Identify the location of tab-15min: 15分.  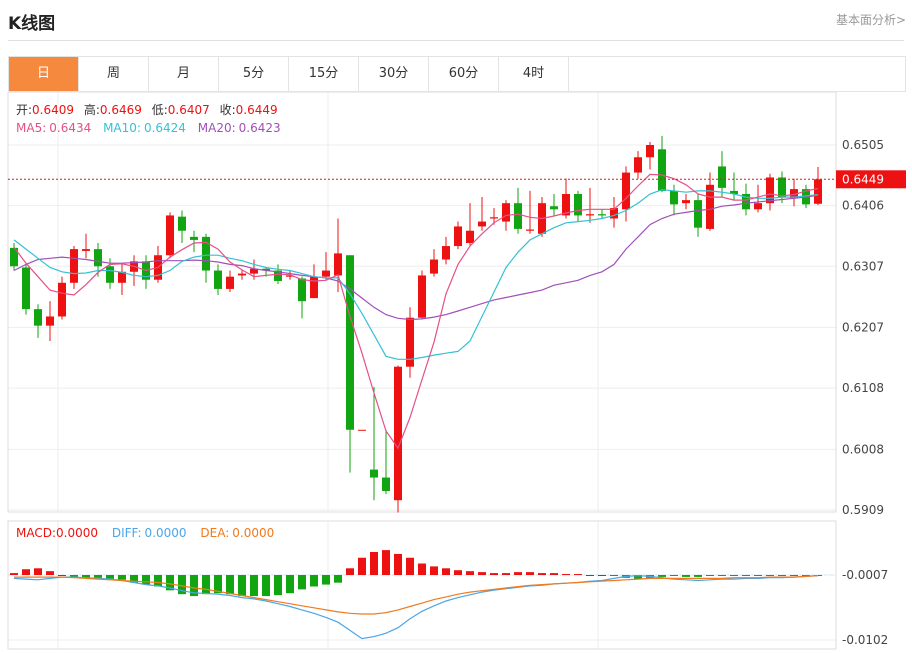
(324, 74).